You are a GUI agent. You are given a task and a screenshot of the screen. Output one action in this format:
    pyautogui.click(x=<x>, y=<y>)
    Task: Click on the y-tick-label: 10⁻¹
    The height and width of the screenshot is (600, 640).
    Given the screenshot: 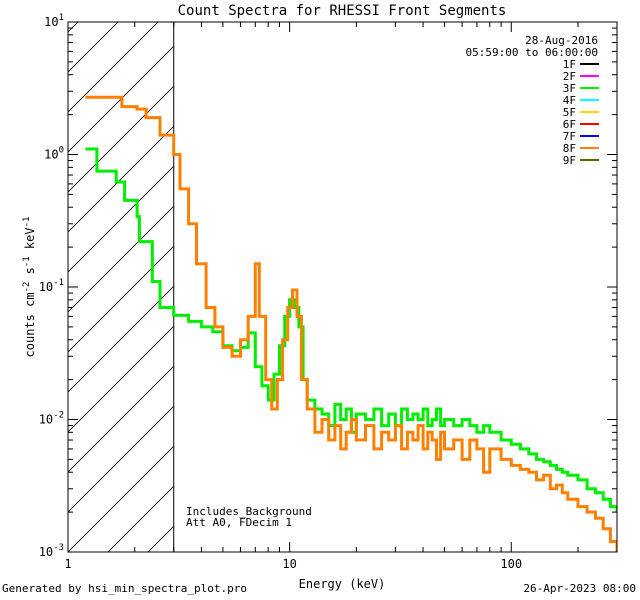 What is the action you would take?
    pyautogui.click(x=51, y=286)
    